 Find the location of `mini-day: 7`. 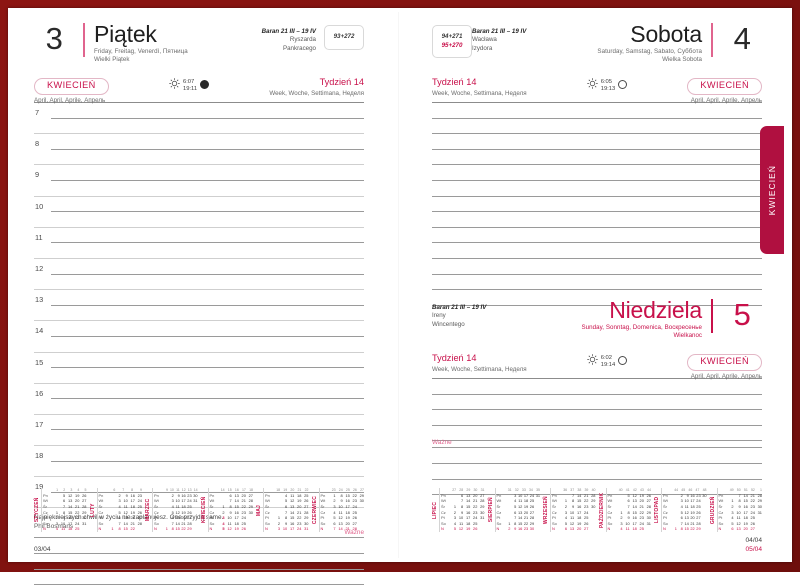

mini-day: 7 is located at coordinates (230, 501).